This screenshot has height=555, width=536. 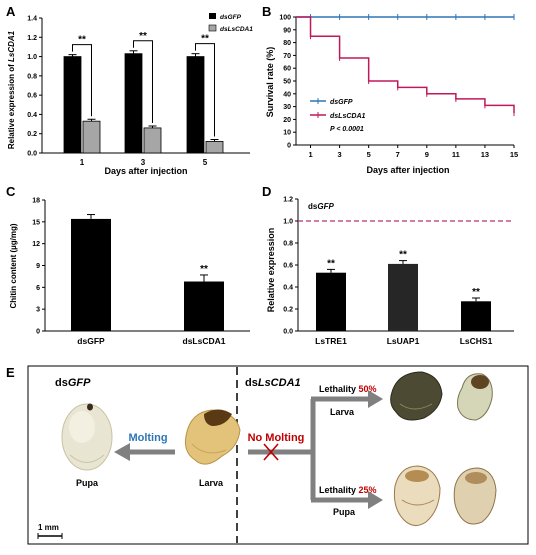 What do you see at coordinates (288, 200) in the screenshot?
I see `chart-d-ytick-label: 1.2` at bounding box center [288, 200].